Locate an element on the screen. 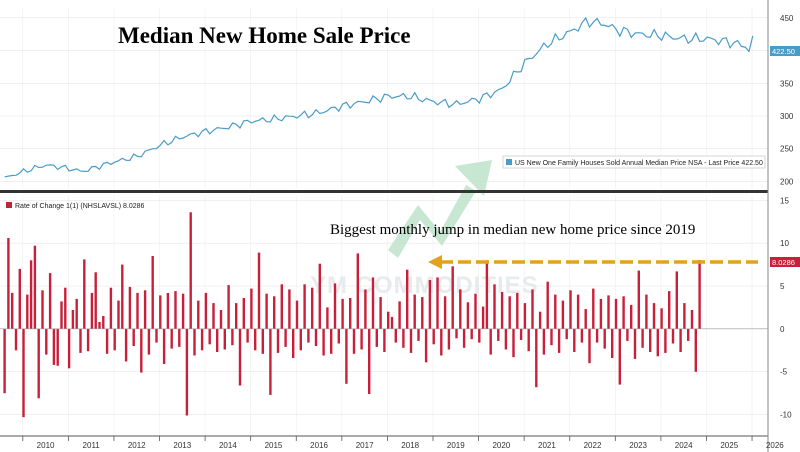 The image size is (800, 452). roc-last-value: 8.0286 is located at coordinates (785, 262).